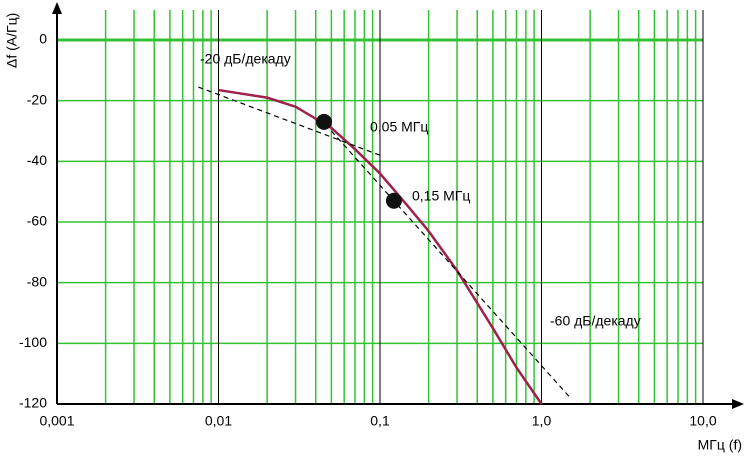 The image size is (746, 460). I want to click on x-tick-label: 0,01, so click(218, 421).